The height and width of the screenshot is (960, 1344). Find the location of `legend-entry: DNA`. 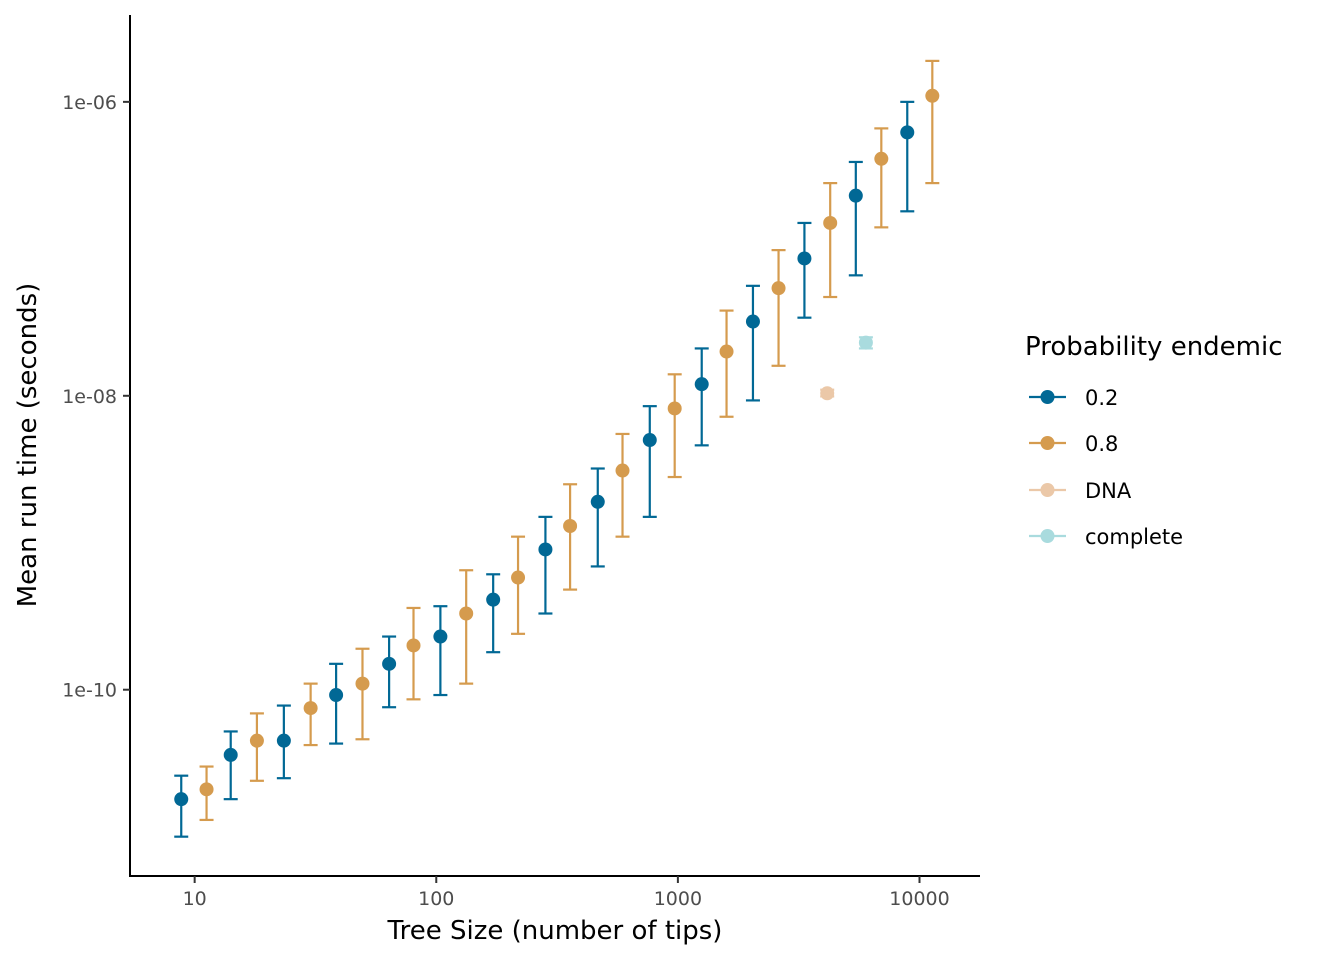

legend-entry: DNA is located at coordinates (1080, 491).